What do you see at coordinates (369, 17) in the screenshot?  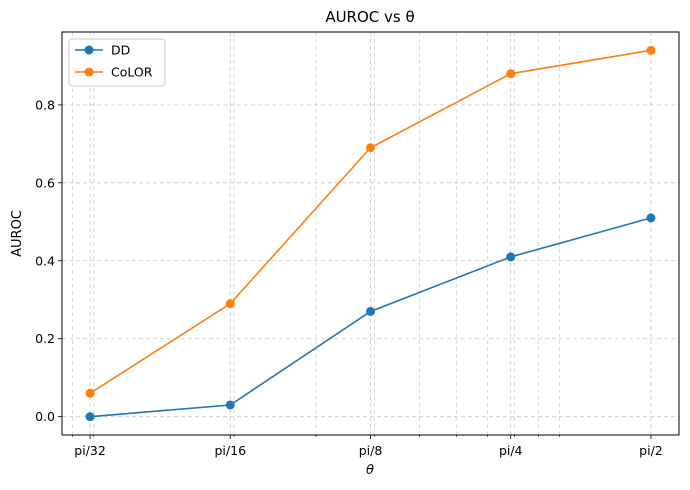 I see `chart-title: AUROC vs θ` at bounding box center [369, 17].